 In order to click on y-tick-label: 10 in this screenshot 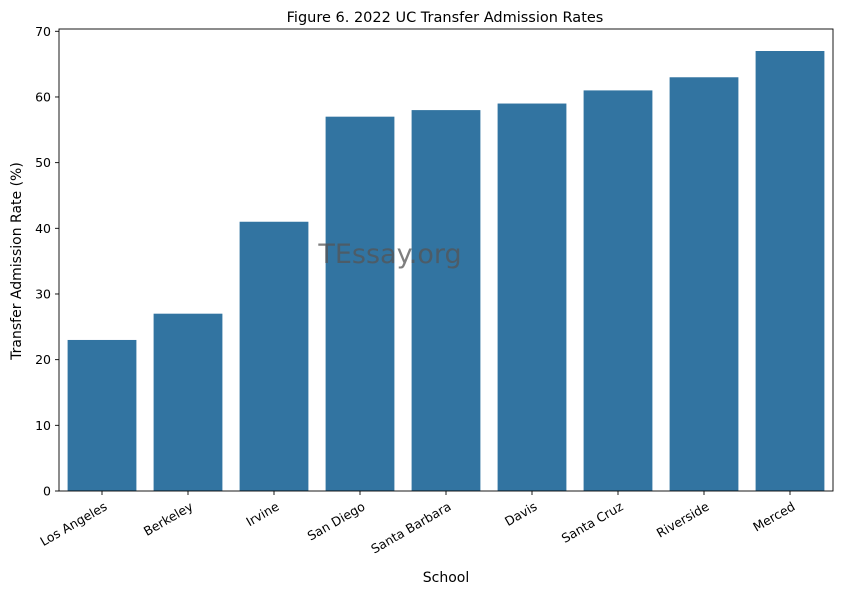, I will do `click(43, 425)`.